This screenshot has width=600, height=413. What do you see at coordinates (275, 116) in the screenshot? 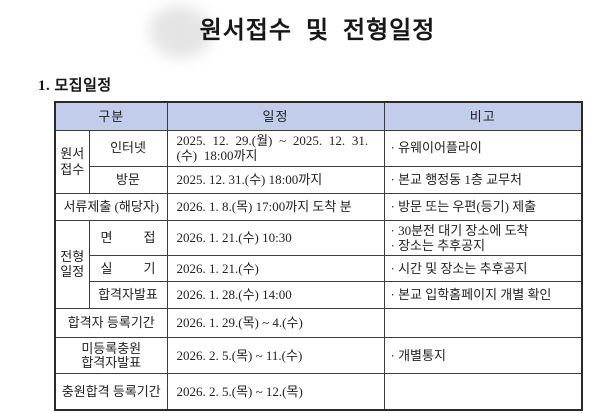
I see `header-schedule: 일정` at bounding box center [275, 116].